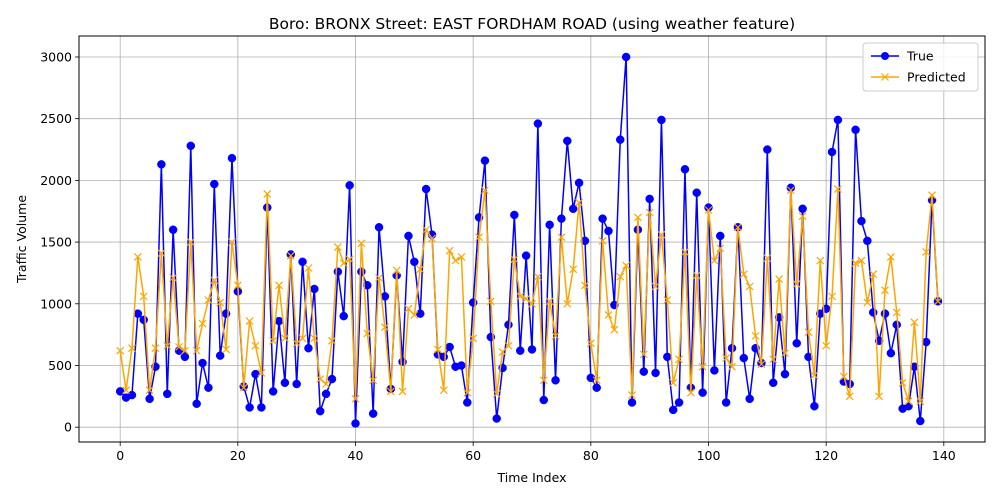  What do you see at coordinates (56, 303) in the screenshot?
I see `y-tick-label: 1000` at bounding box center [56, 303].